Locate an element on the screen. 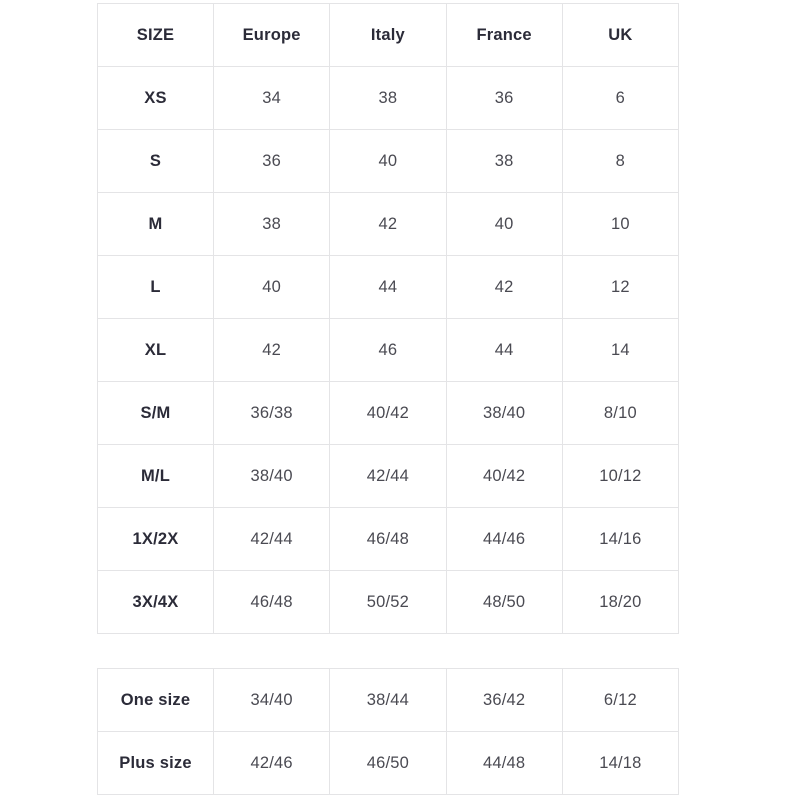  cell-europe: 42 is located at coordinates (271, 350).